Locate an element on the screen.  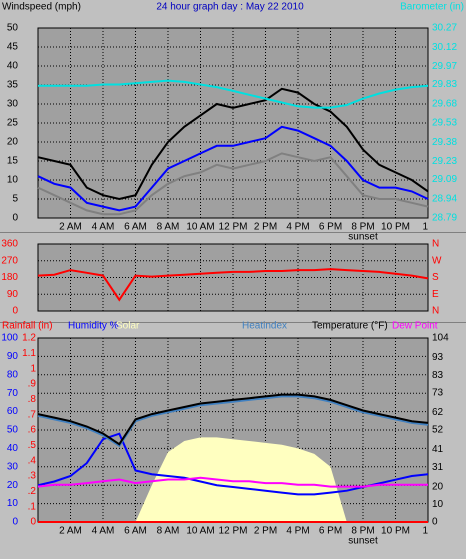
y2-tick-label: 29.53 is located at coordinates (444, 123).